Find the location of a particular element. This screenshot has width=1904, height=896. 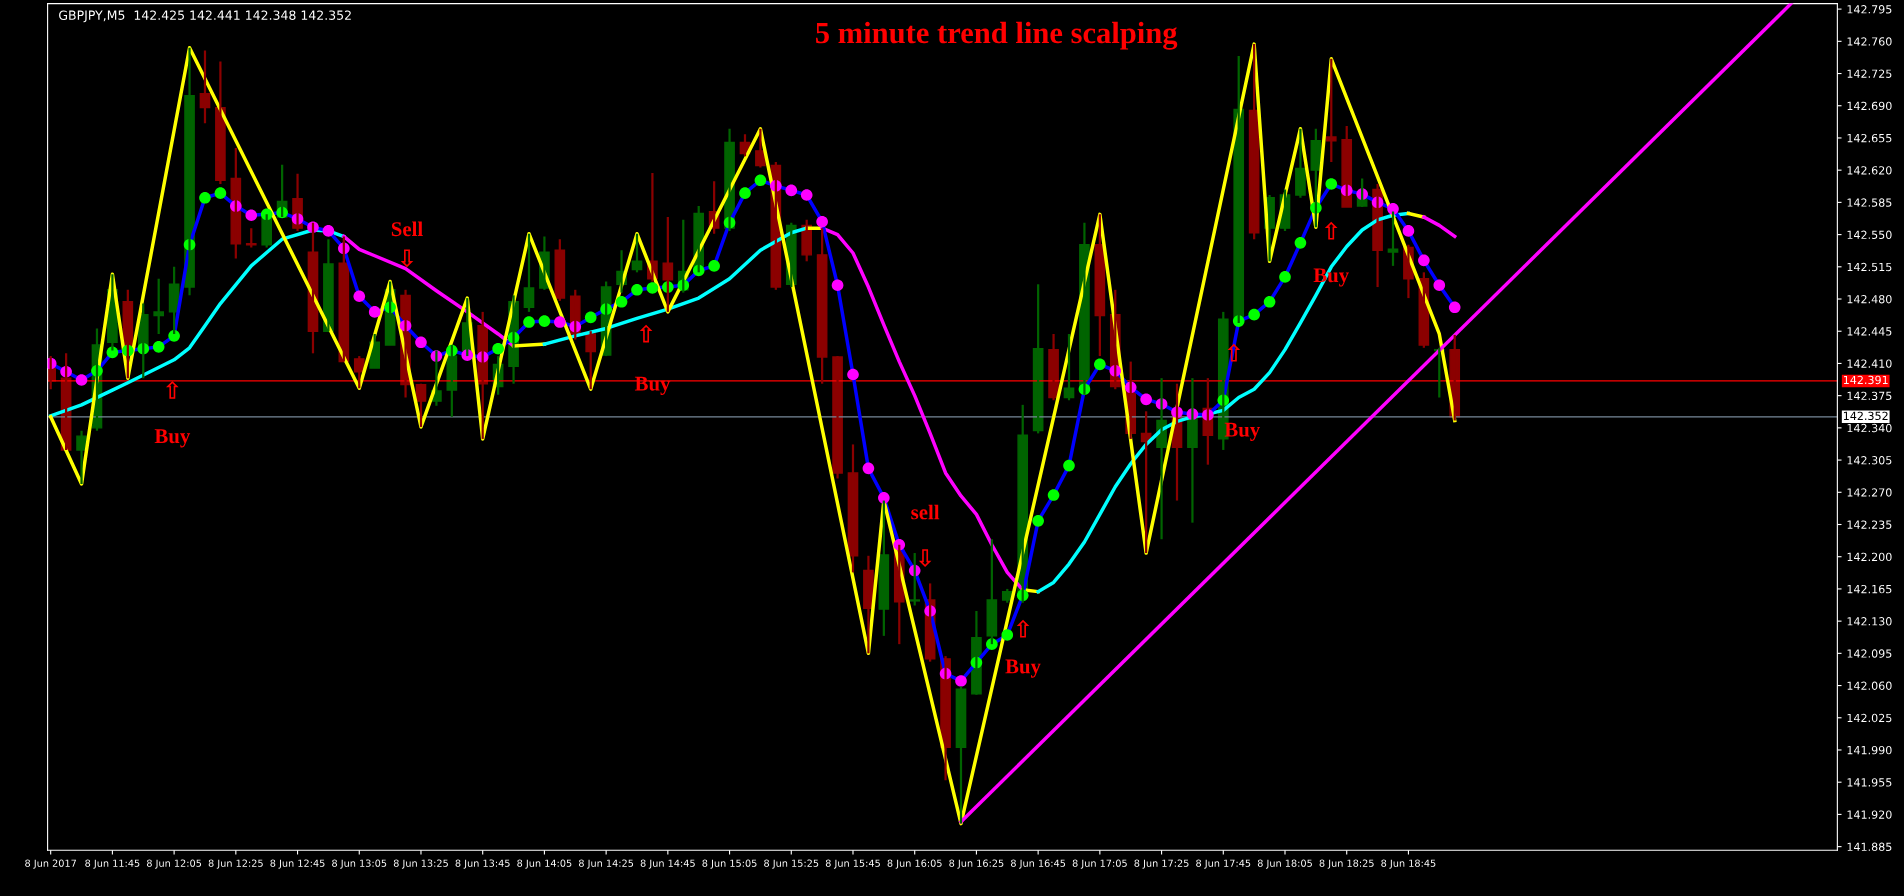

ref-line-label: 142.391 is located at coordinates (1865, 380).